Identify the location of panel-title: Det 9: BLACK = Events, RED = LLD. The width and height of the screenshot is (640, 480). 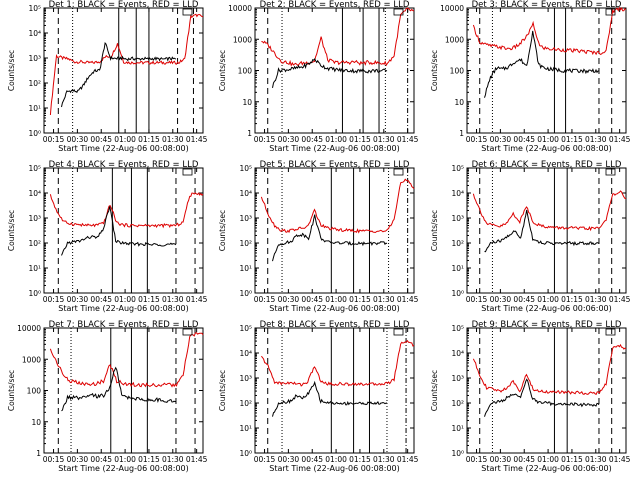
(547, 325).